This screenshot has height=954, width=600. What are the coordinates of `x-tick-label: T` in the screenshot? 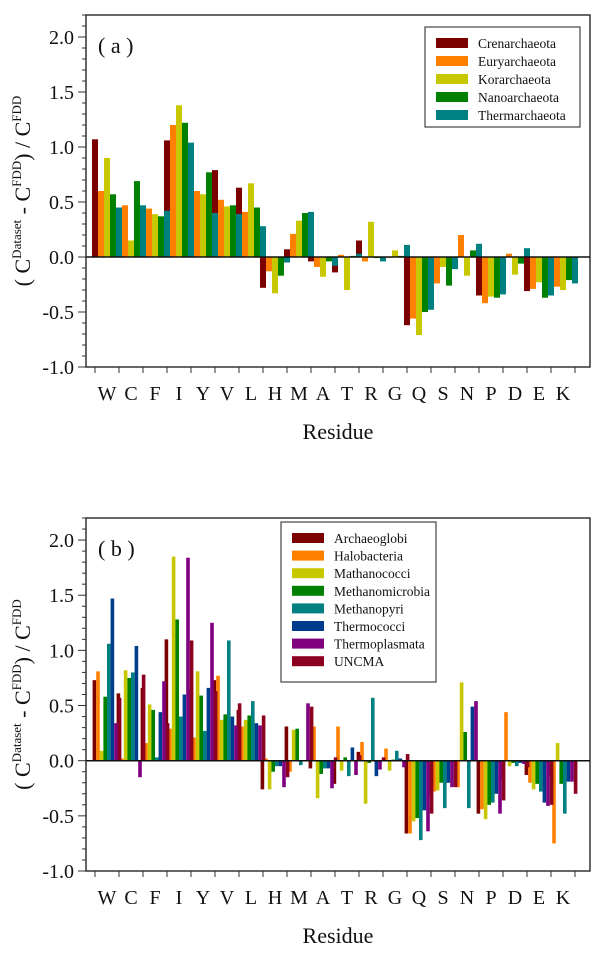 It's located at (347, 394).